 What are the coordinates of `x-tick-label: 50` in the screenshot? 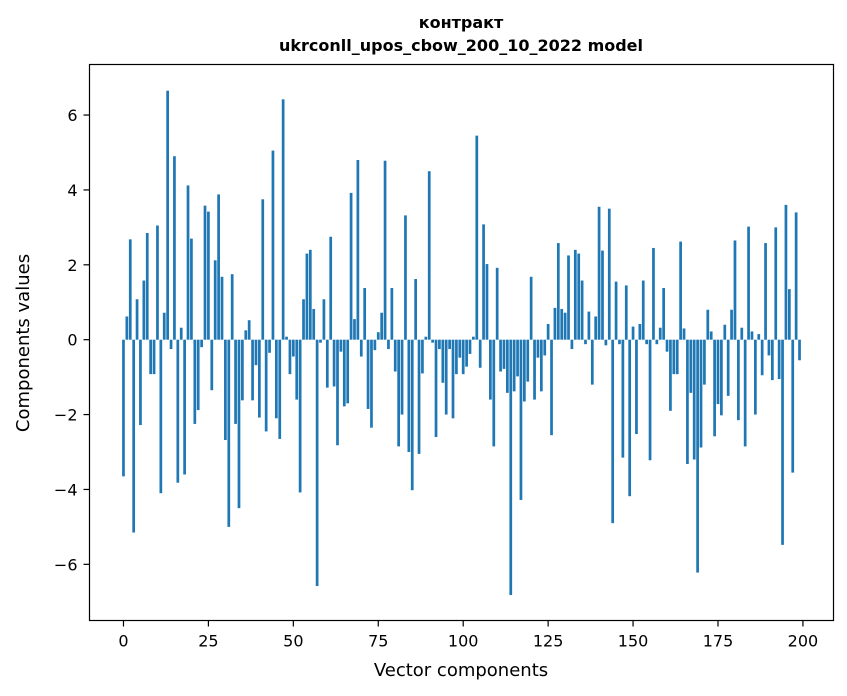 It's located at (293, 641).